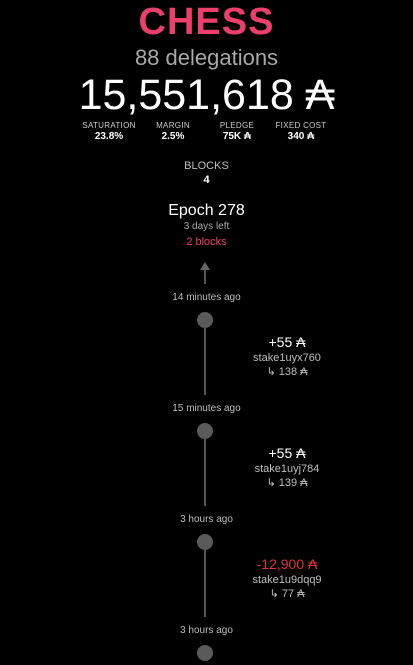 This screenshot has height=665, width=413. I want to click on blocks-label: BLOCKS, so click(206, 166).